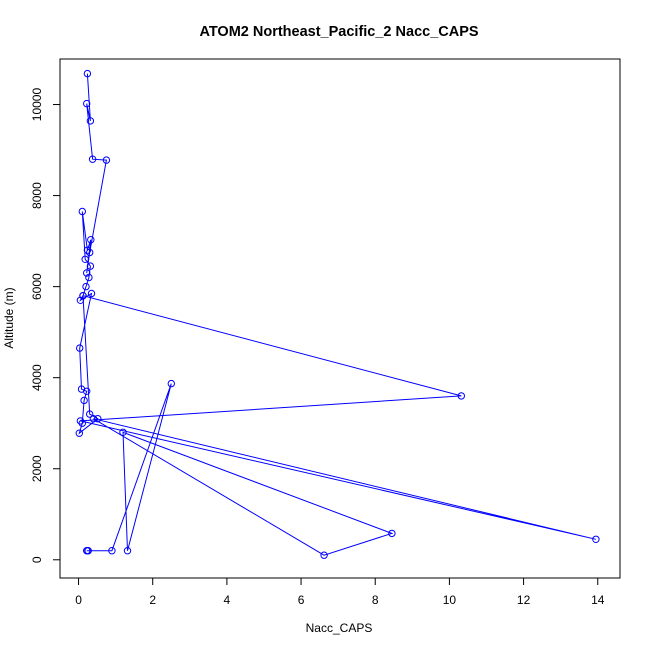 This screenshot has width=650, height=655. What do you see at coordinates (78, 600) in the screenshot?
I see `x-tick-label: 0` at bounding box center [78, 600].